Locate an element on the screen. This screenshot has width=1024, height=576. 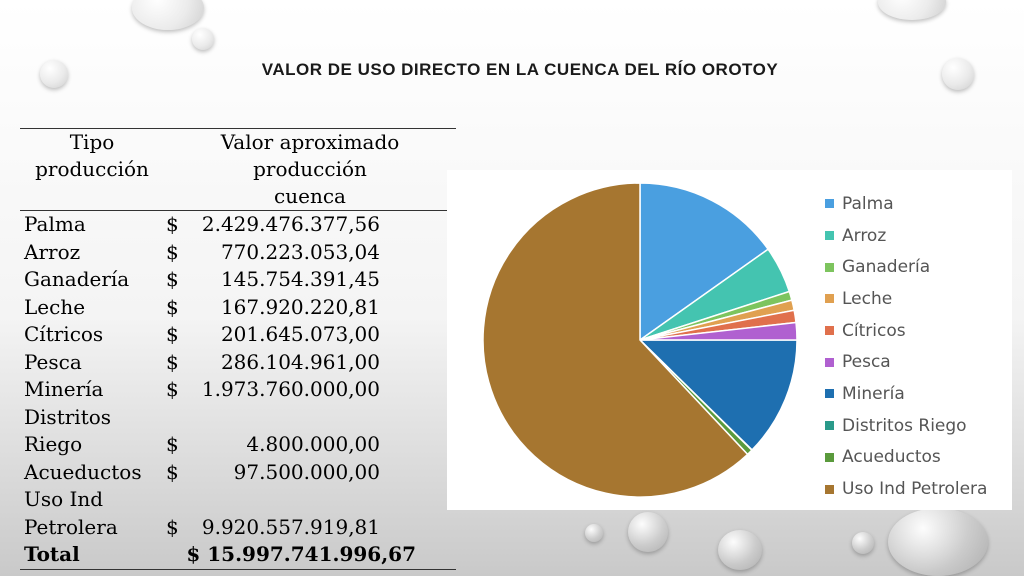
table-row: Pesca $ 286.104.961,00 is located at coordinates (238, 363).